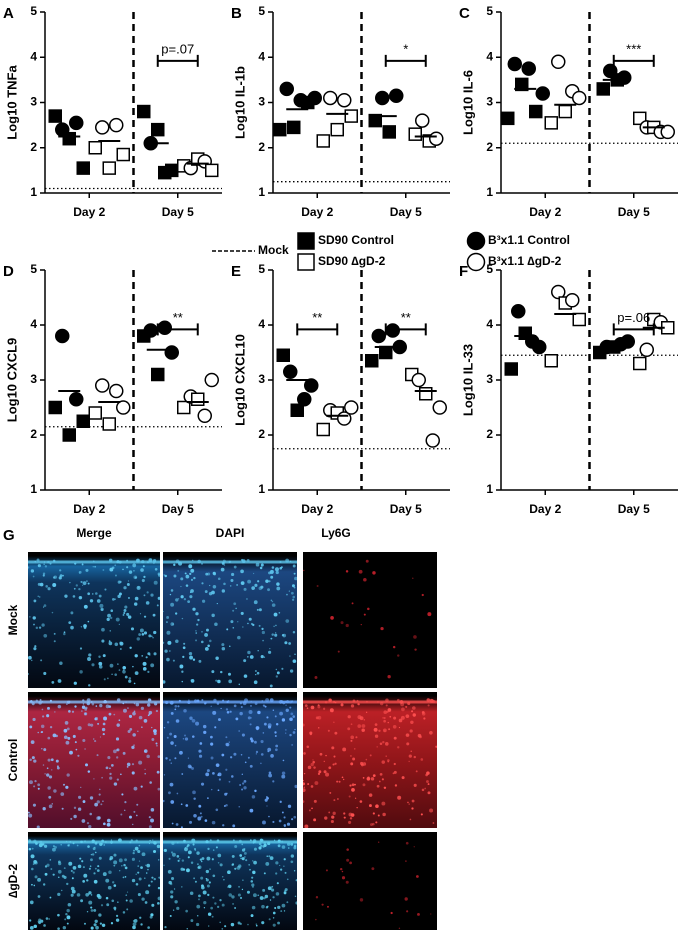 This screenshot has width=685, height=942. What do you see at coordinates (633, 317) in the screenshot?
I see `significance-label: p=.06` at bounding box center [633, 317].